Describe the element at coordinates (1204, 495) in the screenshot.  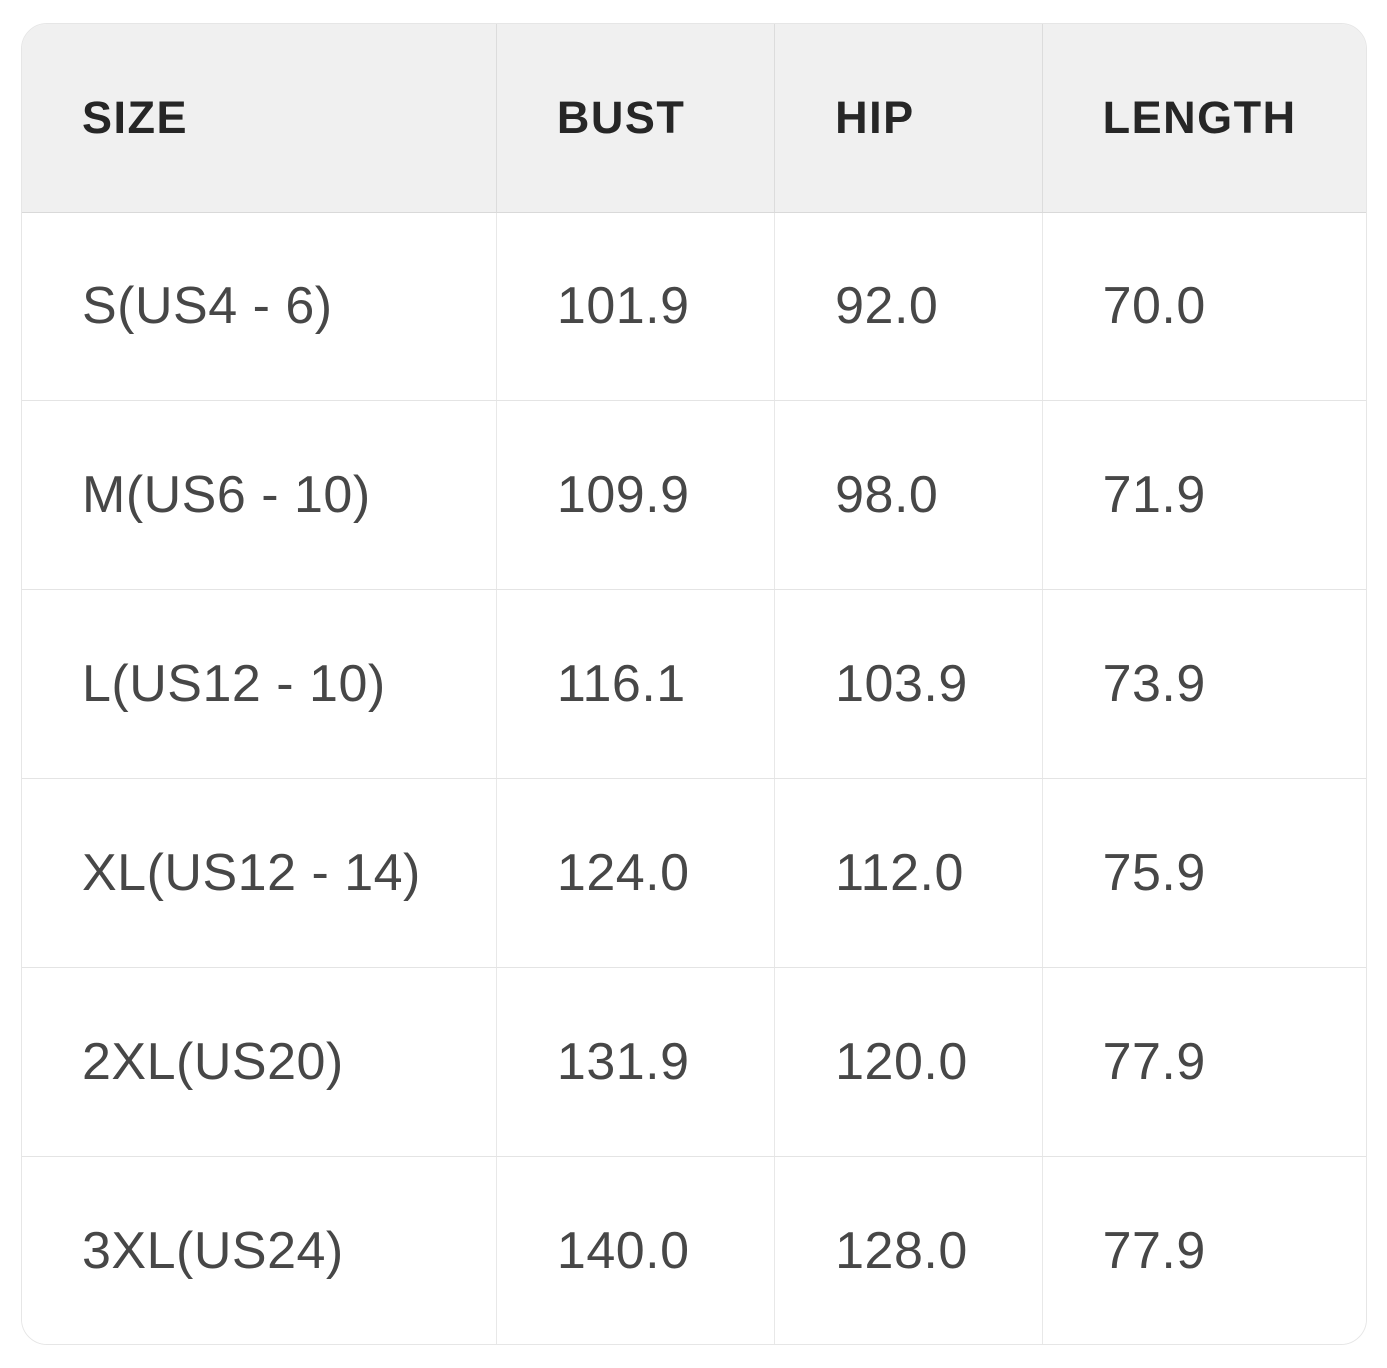
I see `cell-length: 71.9` at that location.